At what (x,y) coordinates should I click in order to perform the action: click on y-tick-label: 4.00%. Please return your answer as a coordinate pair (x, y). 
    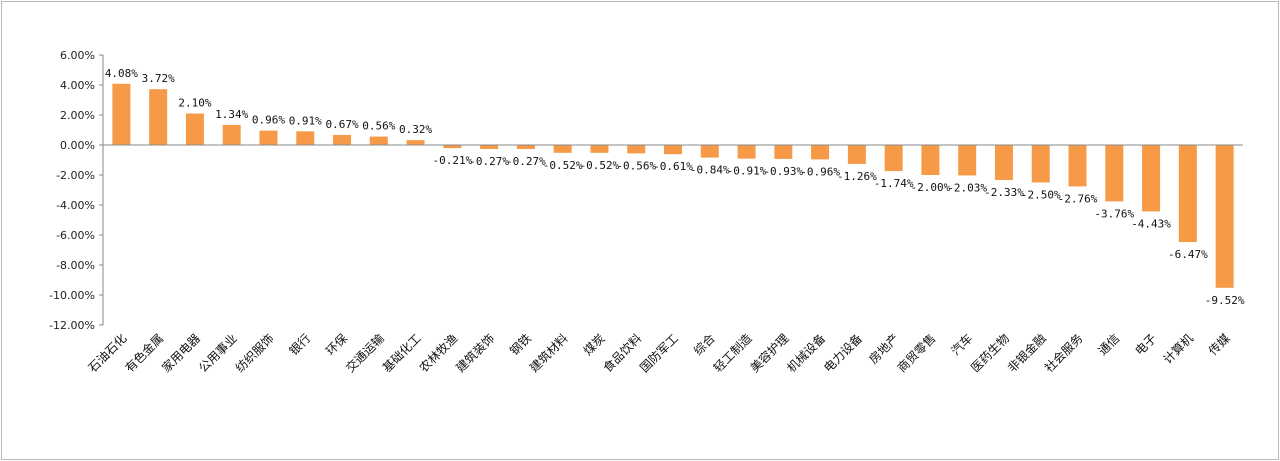
    Looking at the image, I should click on (77, 85).